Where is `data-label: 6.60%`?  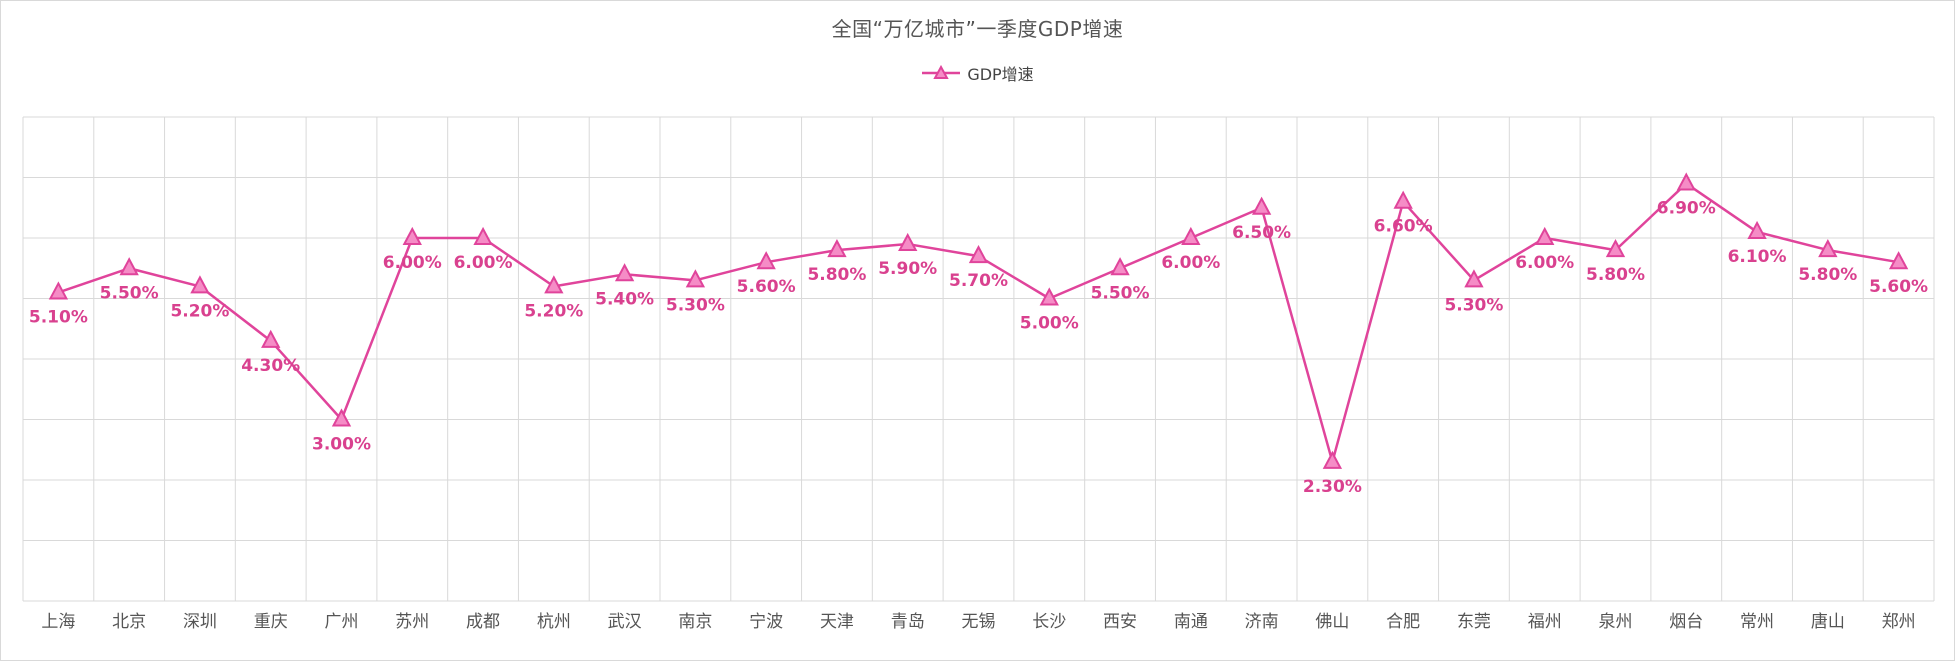 data-label: 6.60% is located at coordinates (1403, 227).